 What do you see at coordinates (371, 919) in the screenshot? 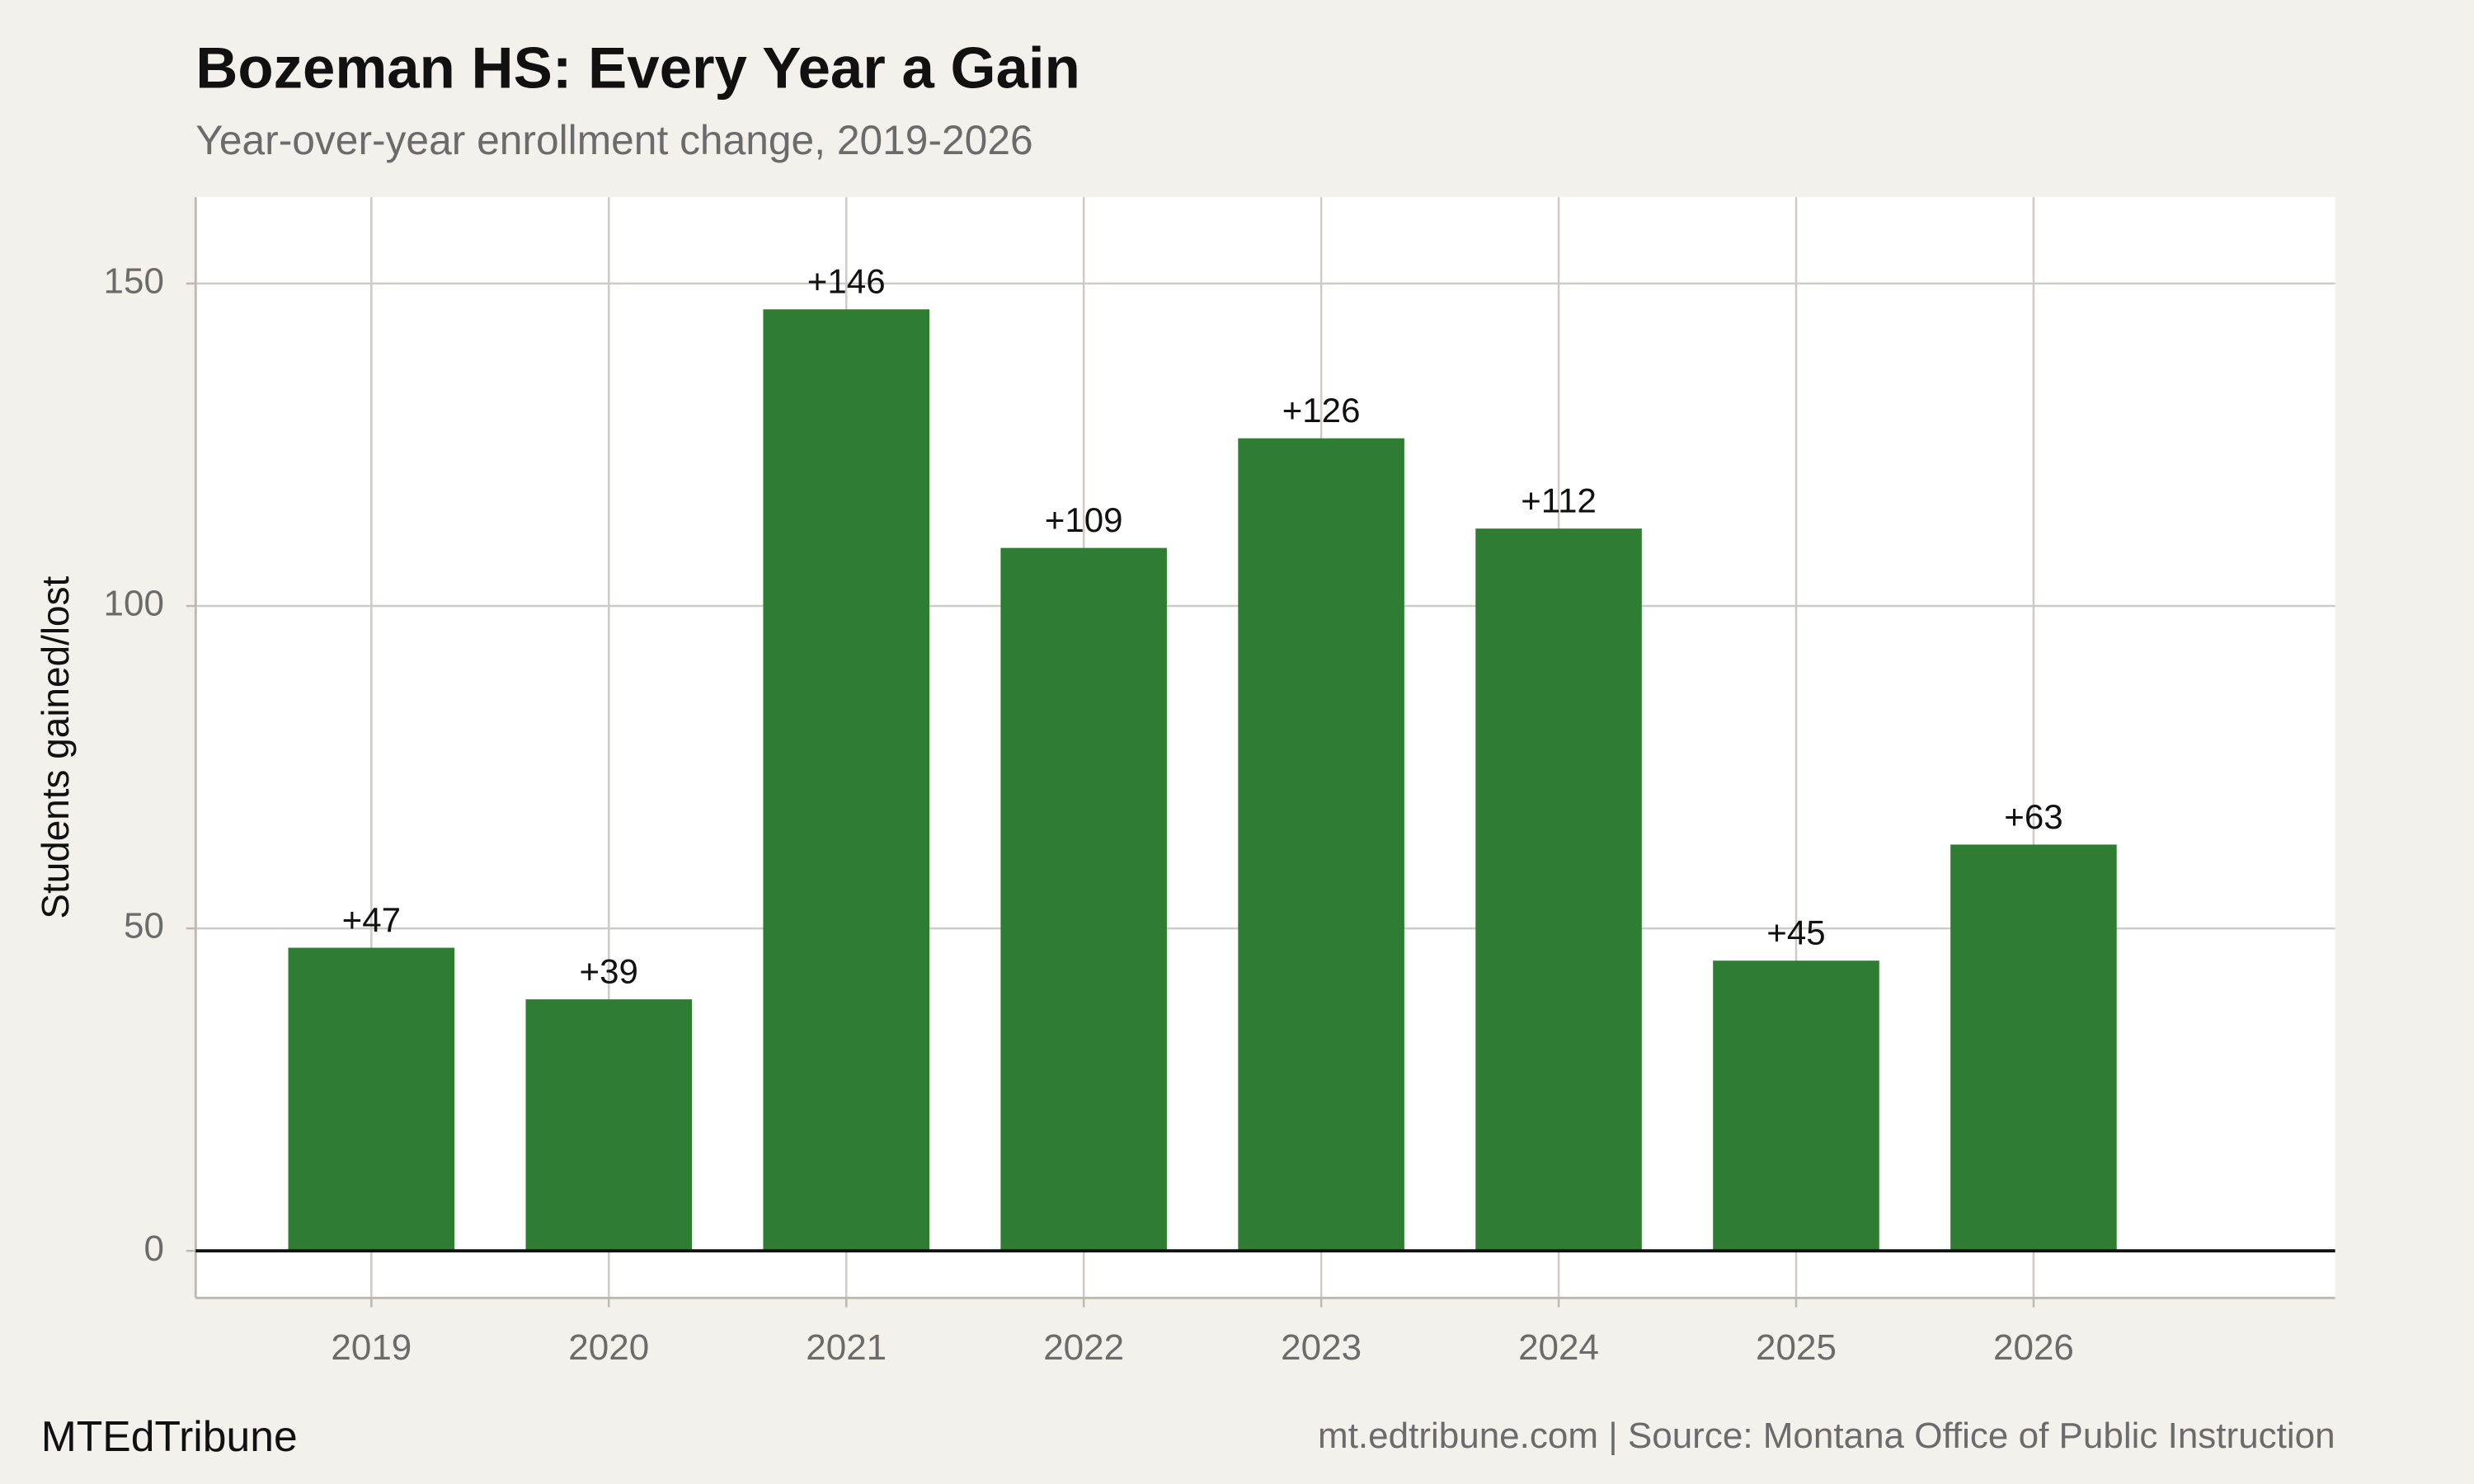
I see `value-label: +47` at bounding box center [371, 919].